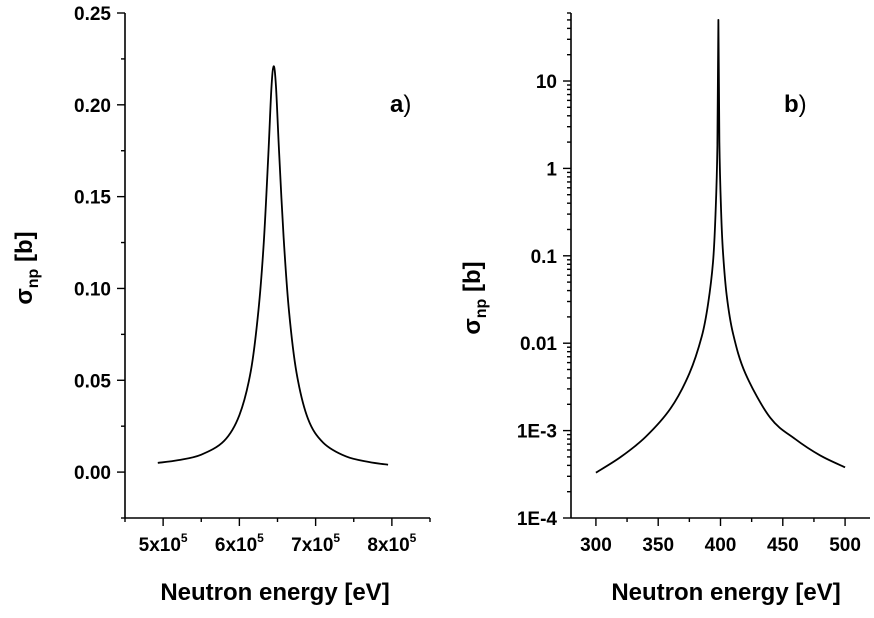  I want to click on panel-a-y-axis-symbol: σ, so click(24, 296).